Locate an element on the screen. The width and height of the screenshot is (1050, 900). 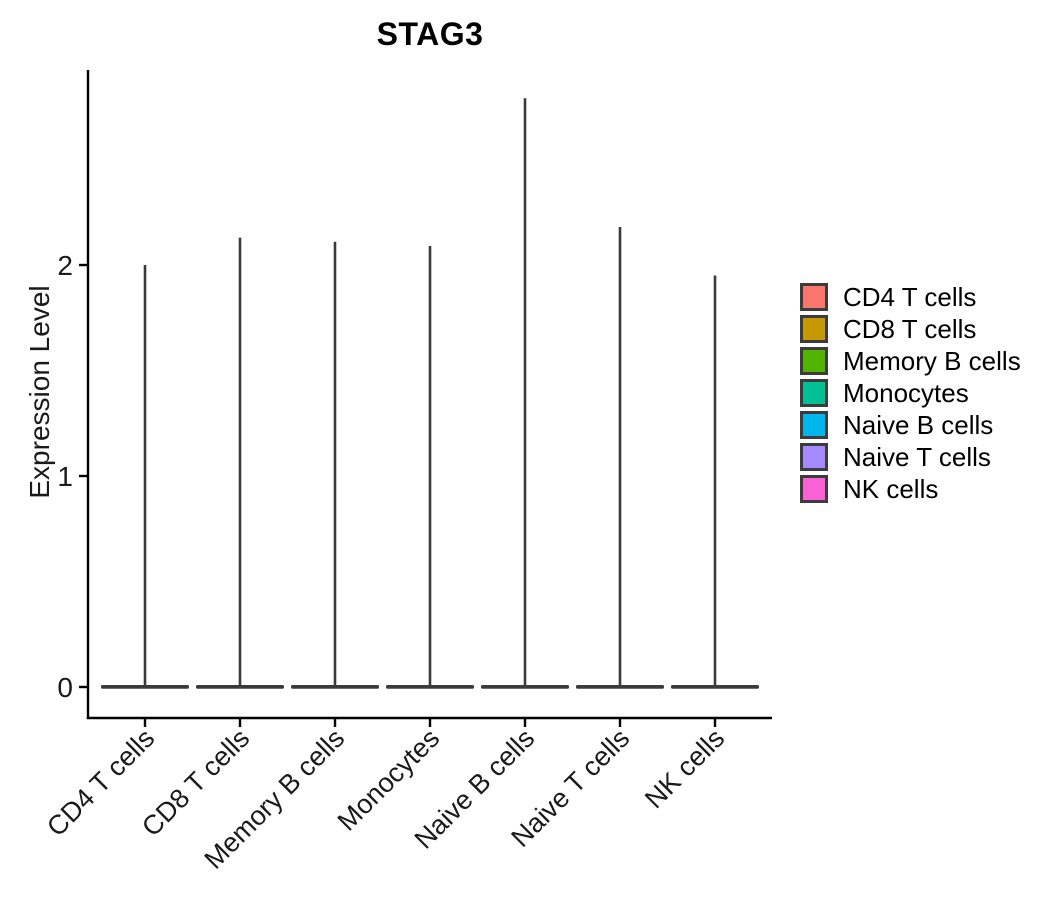
violin-naive-t-cells is located at coordinates (620, 458).